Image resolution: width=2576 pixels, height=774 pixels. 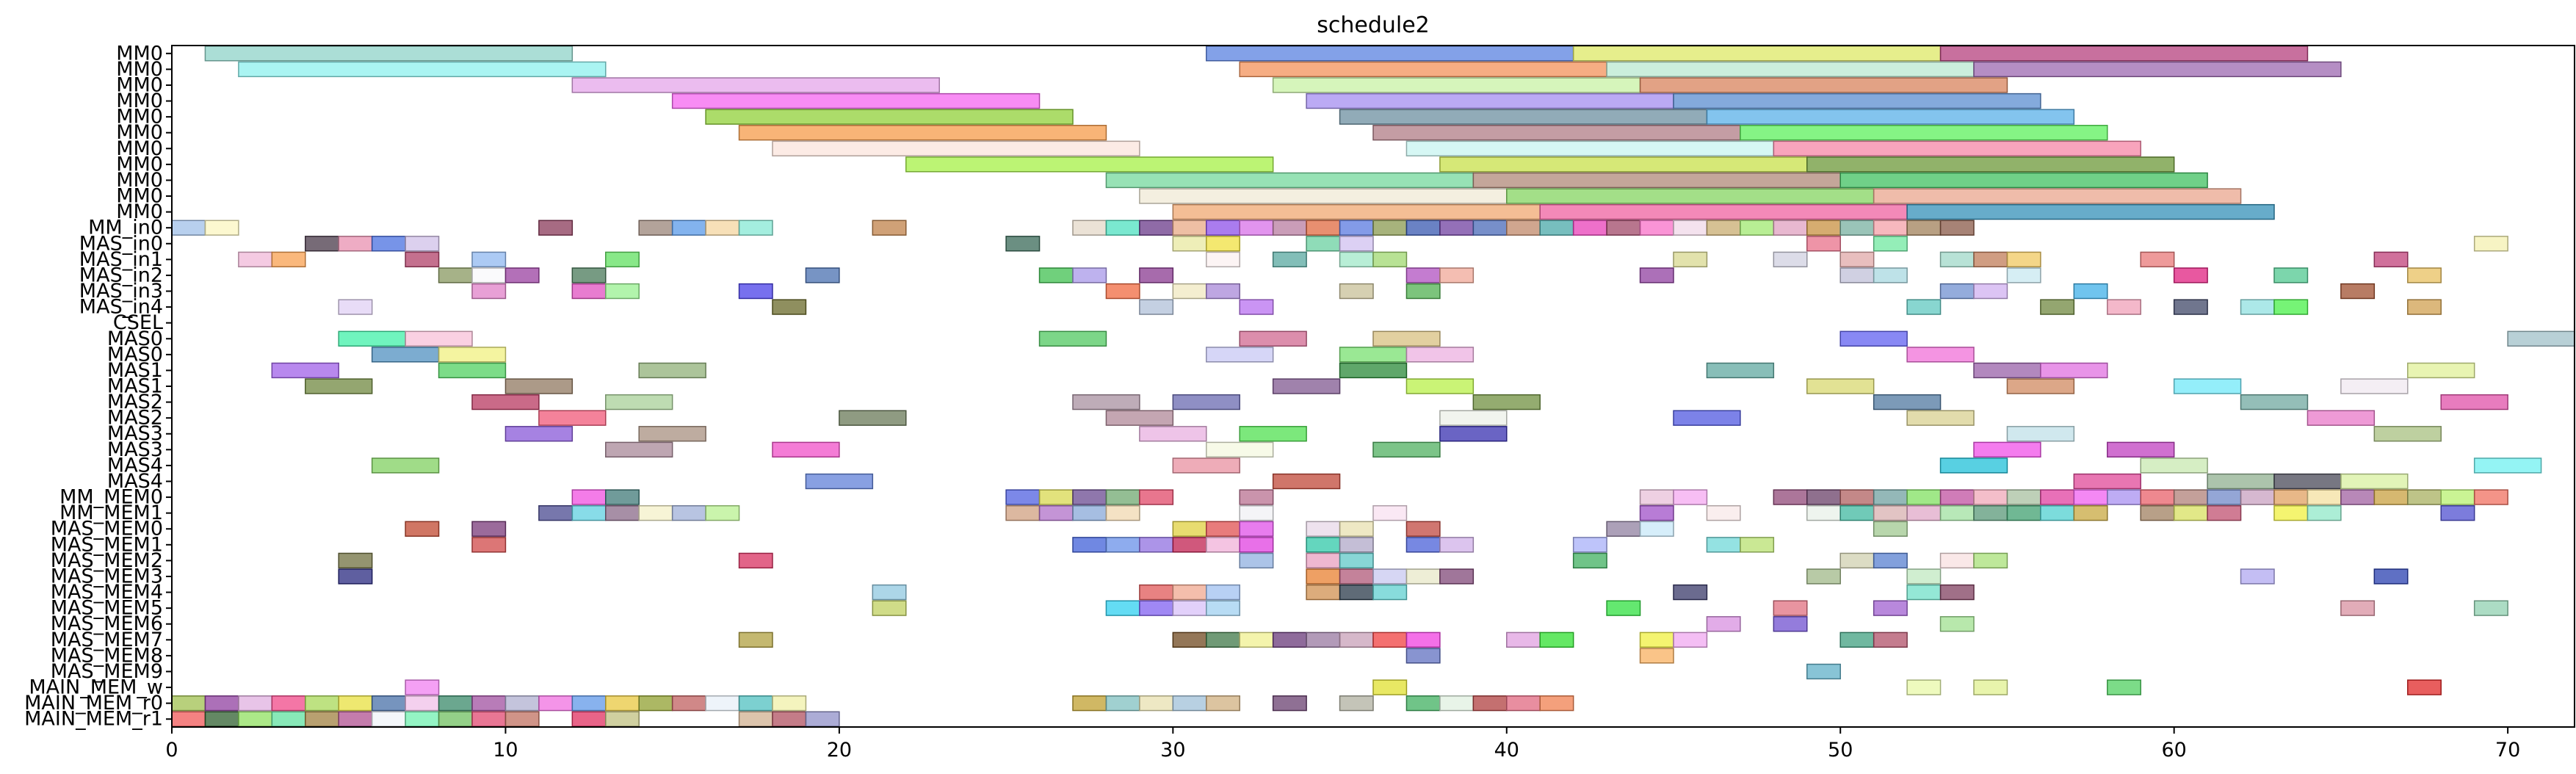 I want to click on y-tick-label: MAS_in1, so click(x=121, y=259).